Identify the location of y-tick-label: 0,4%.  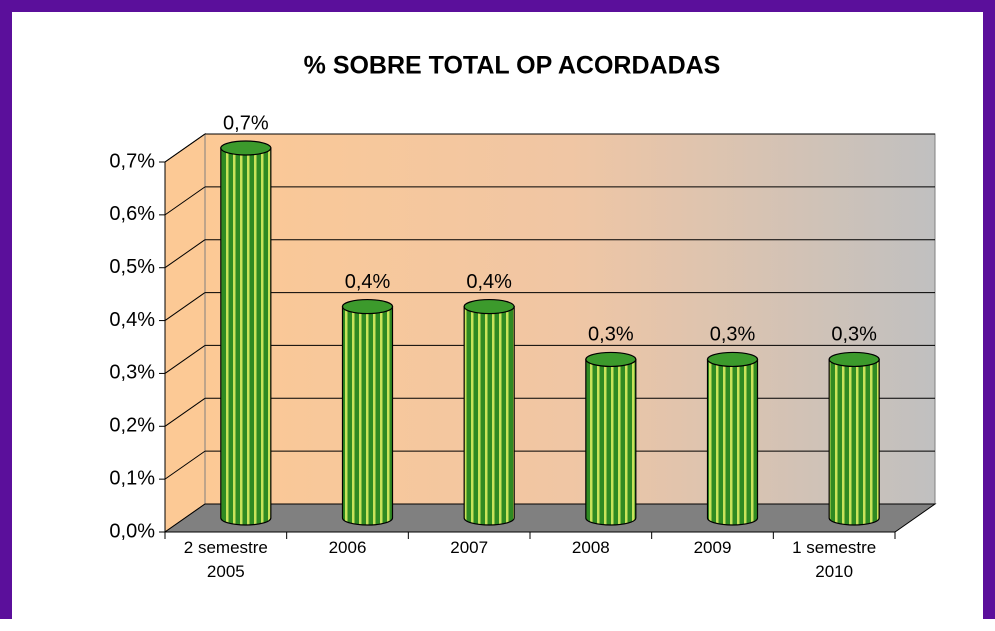
(132, 320).